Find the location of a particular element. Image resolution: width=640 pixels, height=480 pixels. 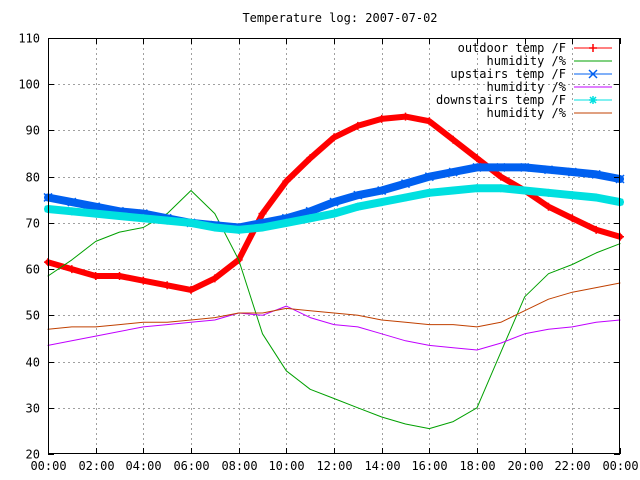

x-tick-label: 14:00 is located at coordinates (382, 466).